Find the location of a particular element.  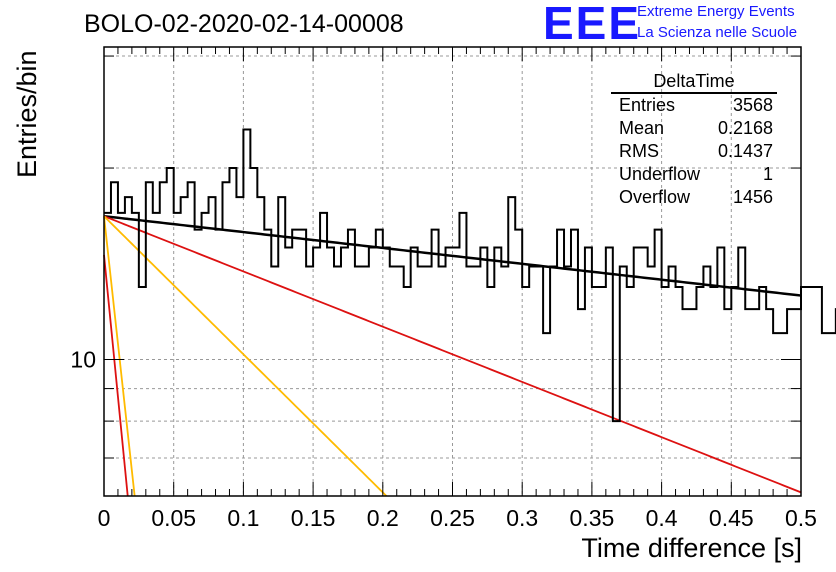

x-tick-label: 0.15 is located at coordinates (313, 518).